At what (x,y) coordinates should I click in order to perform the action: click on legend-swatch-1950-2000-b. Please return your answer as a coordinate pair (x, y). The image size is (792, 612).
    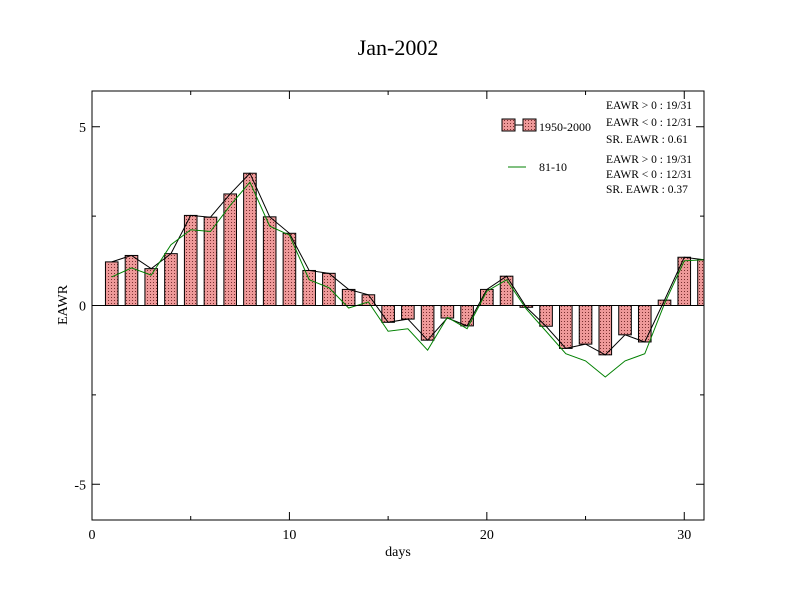
    Looking at the image, I should click on (529, 125).